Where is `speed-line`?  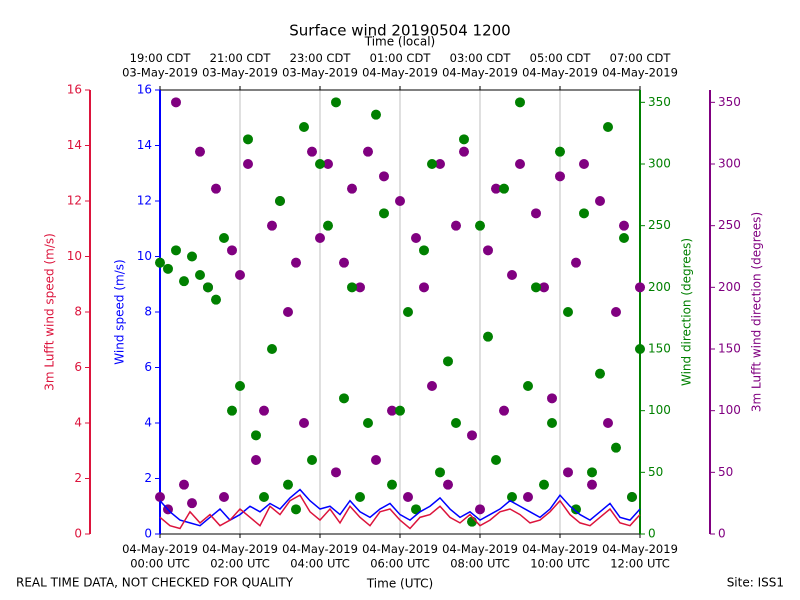 speed-line is located at coordinates (400, 507).